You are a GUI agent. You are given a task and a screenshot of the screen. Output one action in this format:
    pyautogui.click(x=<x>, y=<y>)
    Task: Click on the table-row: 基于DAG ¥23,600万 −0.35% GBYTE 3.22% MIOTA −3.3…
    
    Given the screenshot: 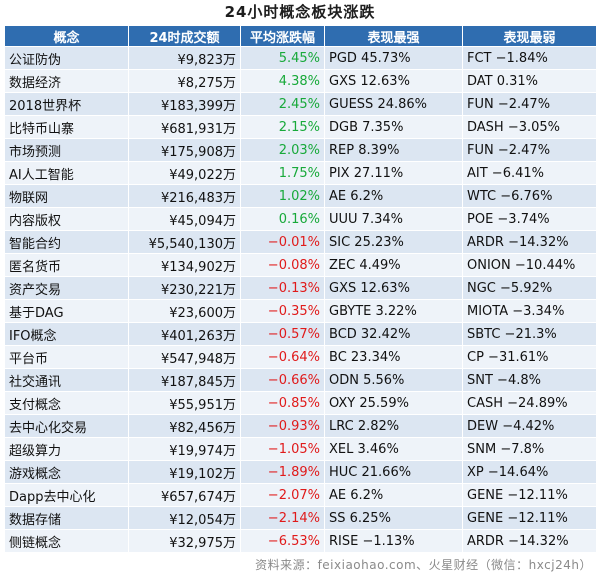 What is the action you would take?
    pyautogui.click(x=300, y=311)
    